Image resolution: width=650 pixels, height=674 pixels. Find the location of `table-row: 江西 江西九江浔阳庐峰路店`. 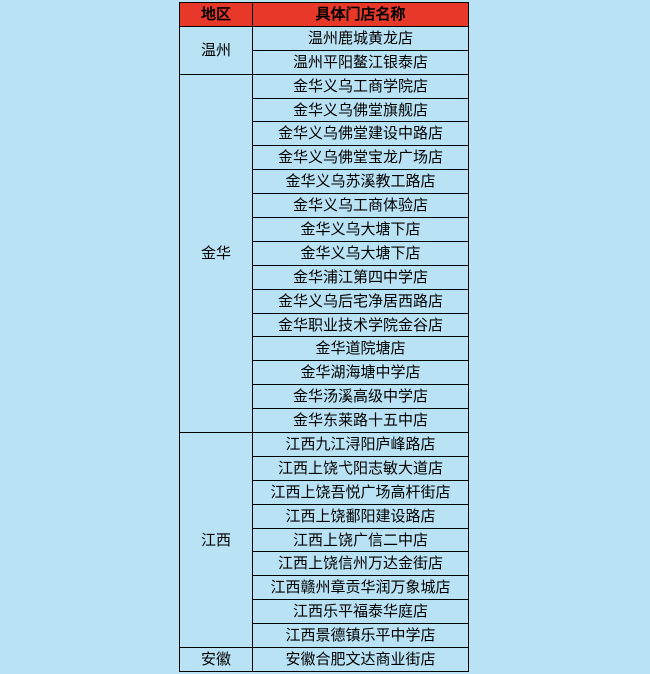

table-row: 江西 江西九江浔阳庐峰路店 is located at coordinates (324, 540).